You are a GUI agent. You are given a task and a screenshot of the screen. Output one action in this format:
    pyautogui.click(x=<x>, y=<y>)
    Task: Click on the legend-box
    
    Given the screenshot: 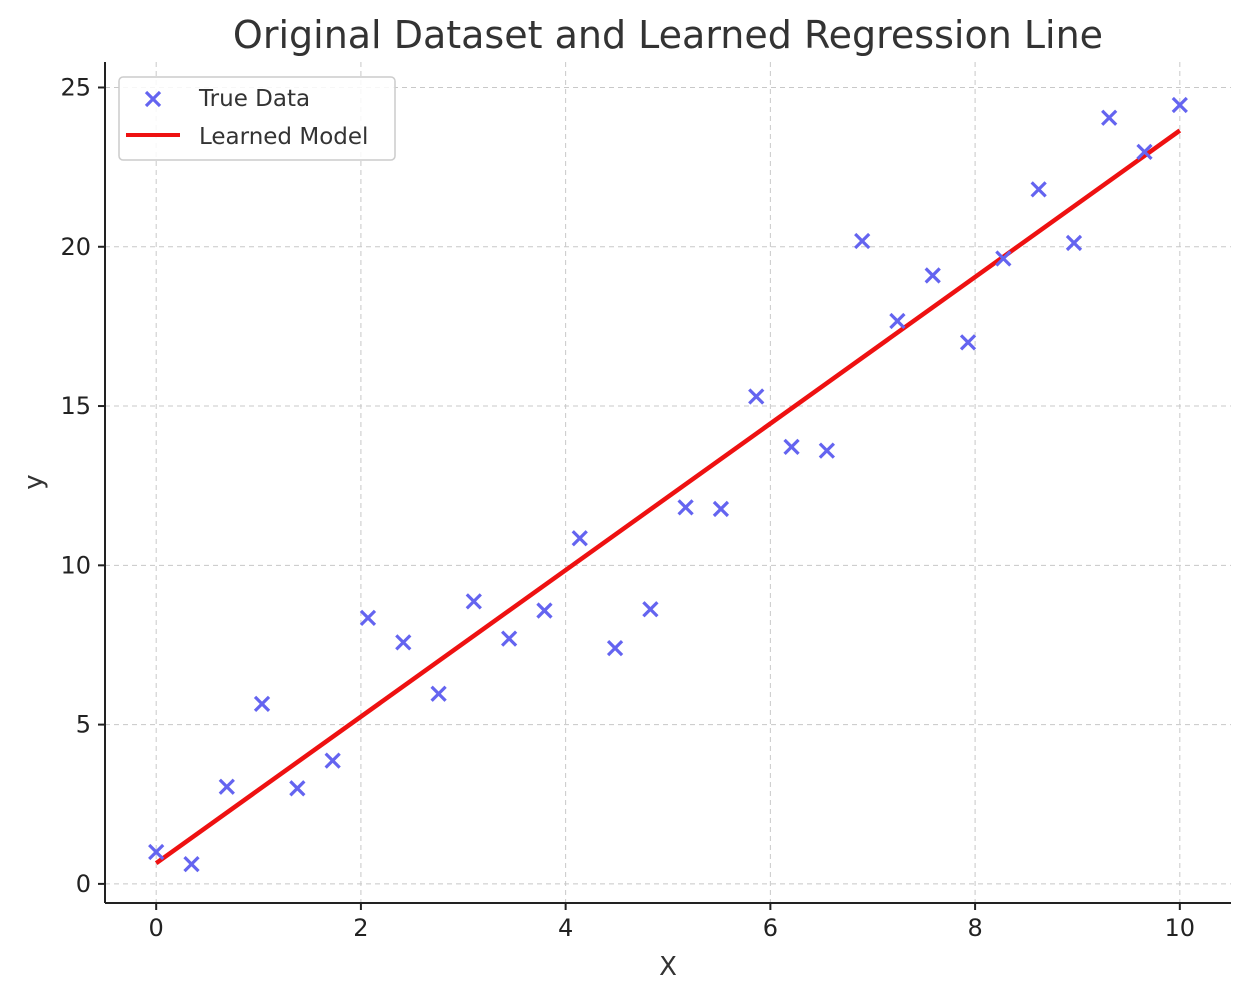 What is the action you would take?
    pyautogui.click(x=257, y=118)
    